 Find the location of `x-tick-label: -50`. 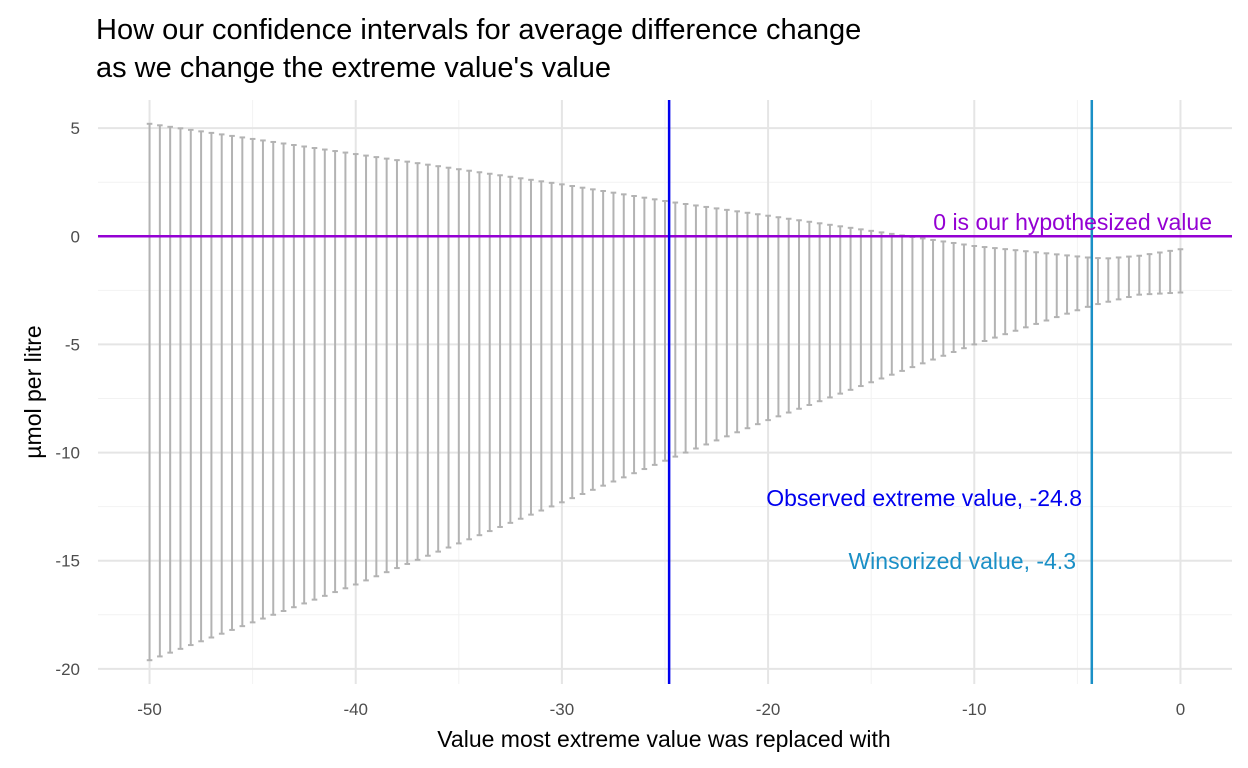

x-tick-label: -50 is located at coordinates (149, 709).